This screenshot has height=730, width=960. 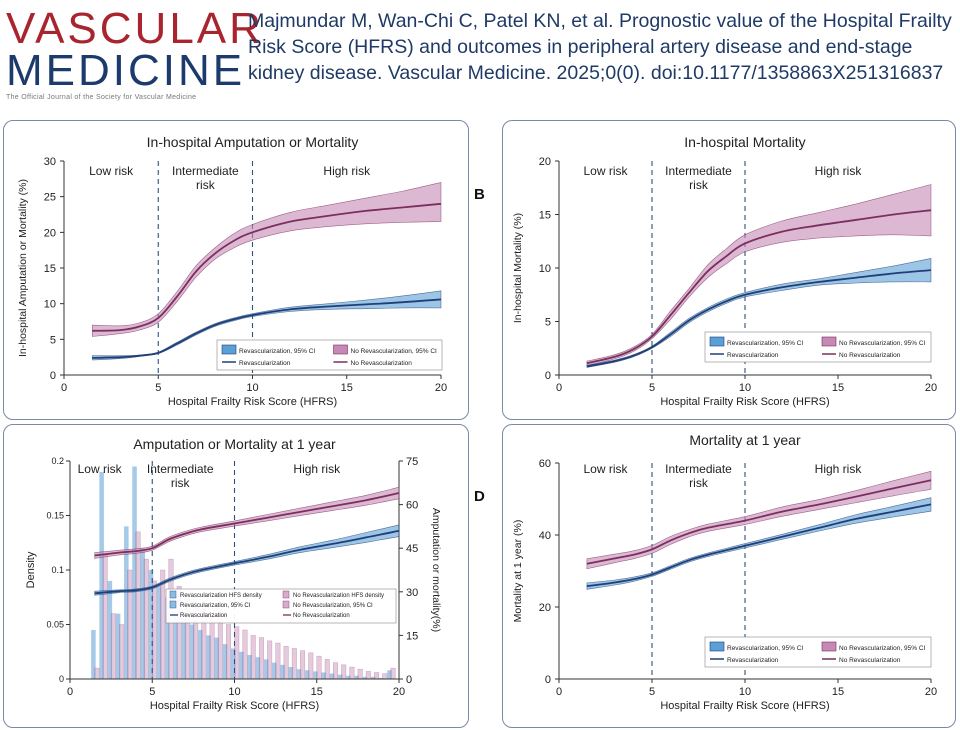 What do you see at coordinates (412, 593) in the screenshot?
I see `y2-tick-label: 30` at bounding box center [412, 593].